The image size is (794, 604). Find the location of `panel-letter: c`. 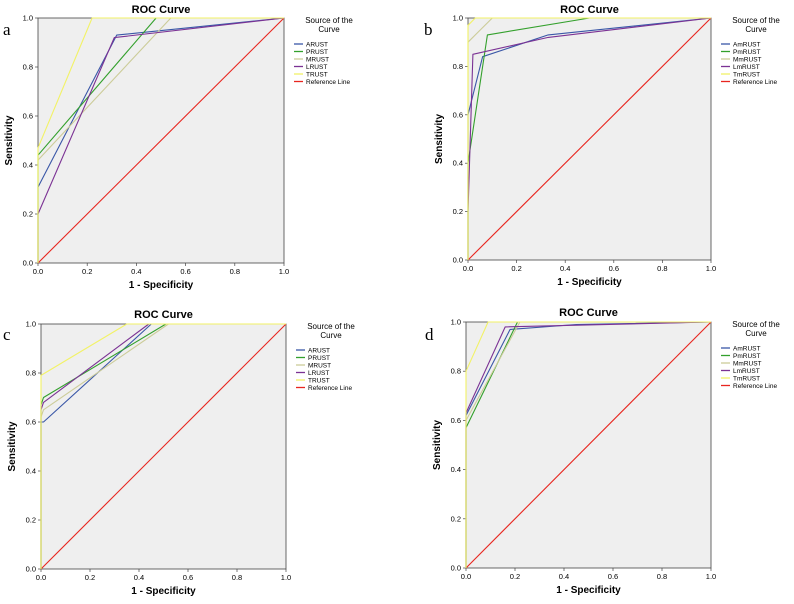

panel-letter: c is located at coordinates (7, 334).